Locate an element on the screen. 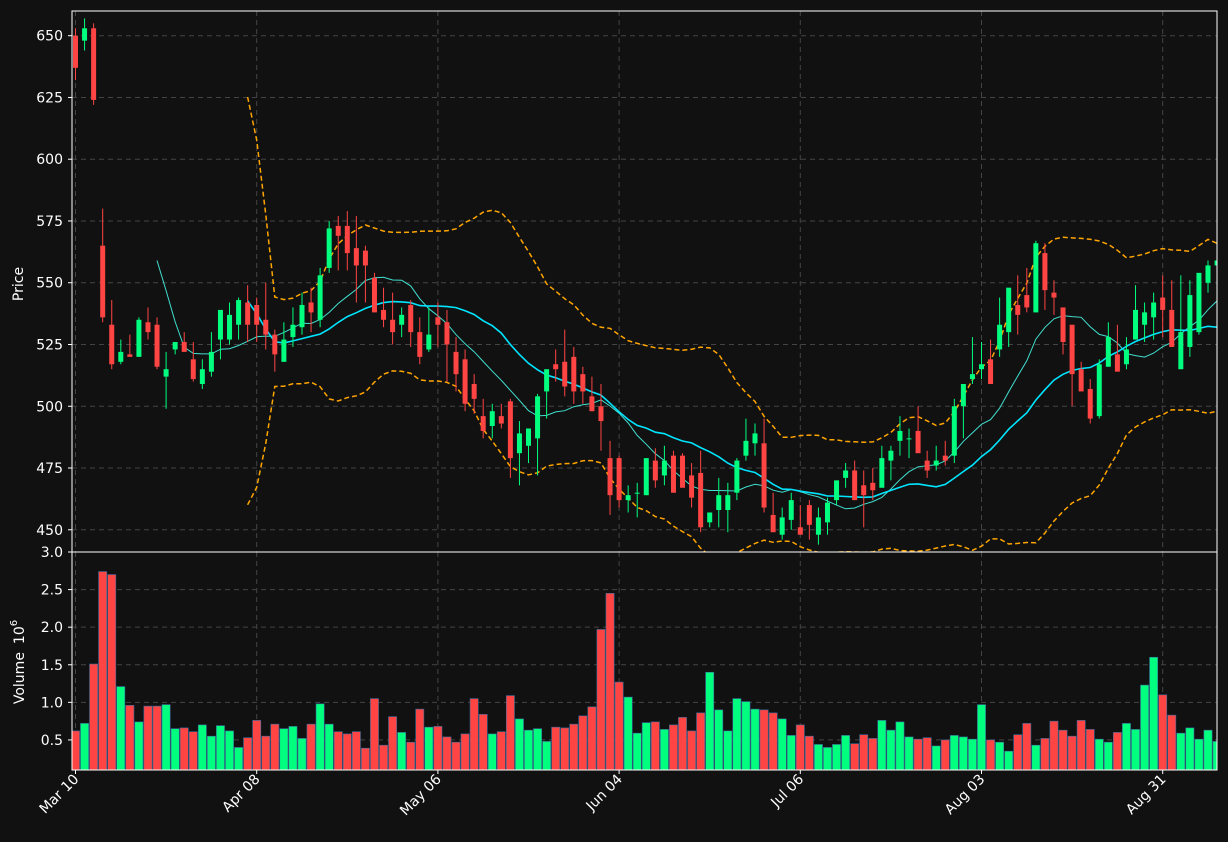 This screenshot has width=1228, height=842. price-tick-label: 625 is located at coordinates (49, 98).